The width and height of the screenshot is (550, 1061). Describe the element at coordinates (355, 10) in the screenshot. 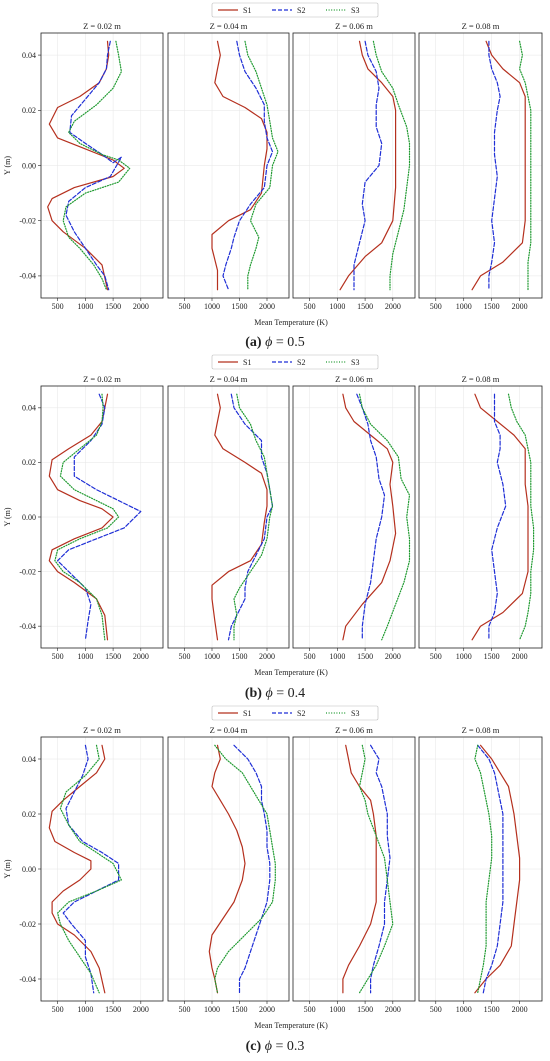

I see `legend-label-s3: S3` at that location.